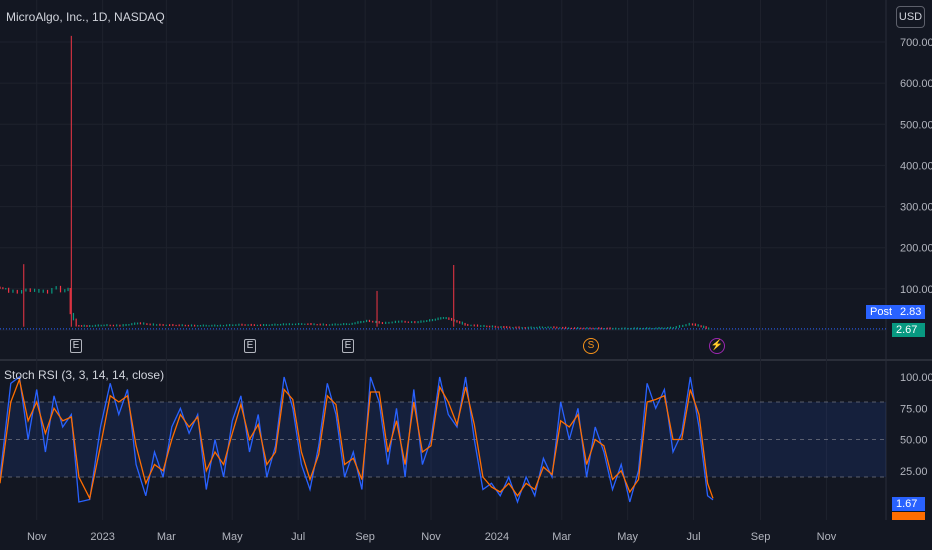  I want to click on price-tick-label: 600.00, so click(916, 84).